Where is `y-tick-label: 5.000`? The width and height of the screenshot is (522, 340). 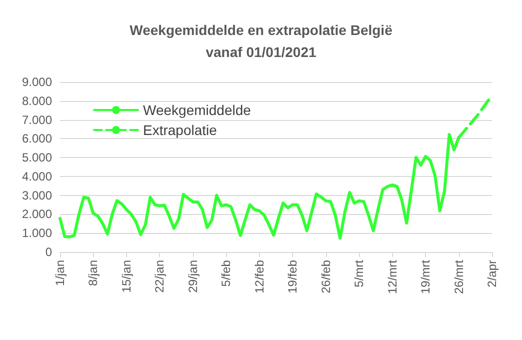
y-tick-label: 5.000 is located at coordinates (37, 157).